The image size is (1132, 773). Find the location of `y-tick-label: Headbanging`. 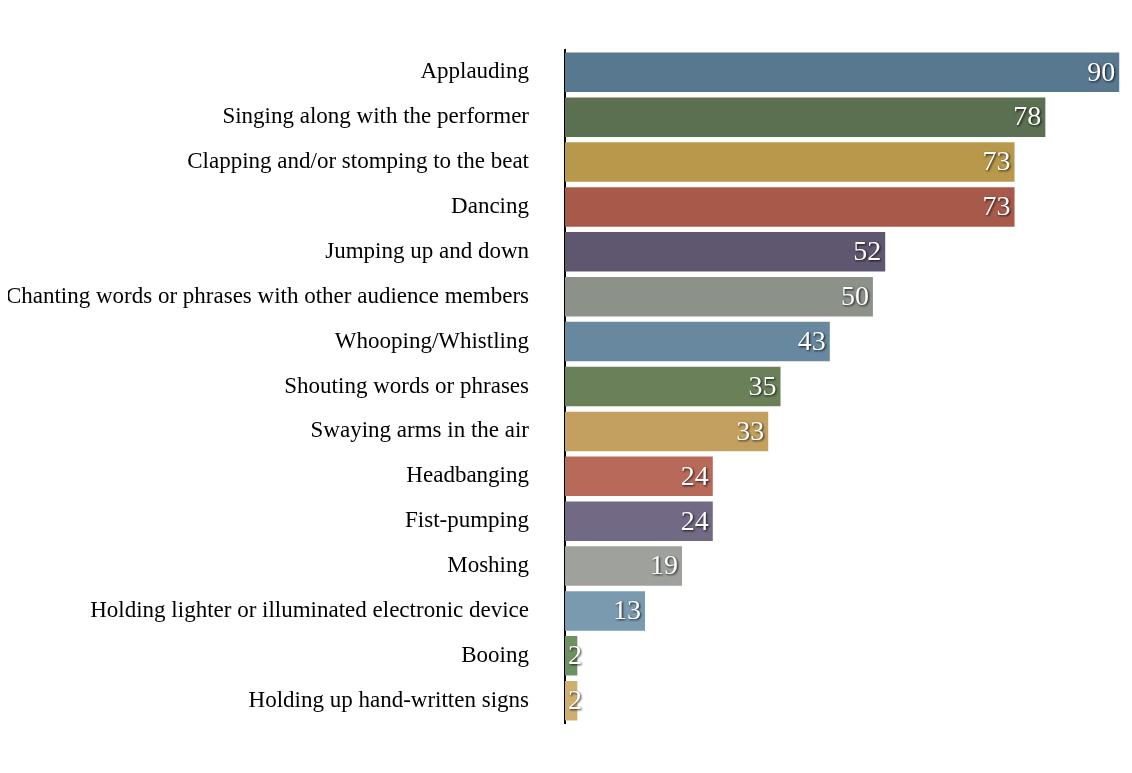

y-tick-label: Headbanging is located at coordinates (468, 475).